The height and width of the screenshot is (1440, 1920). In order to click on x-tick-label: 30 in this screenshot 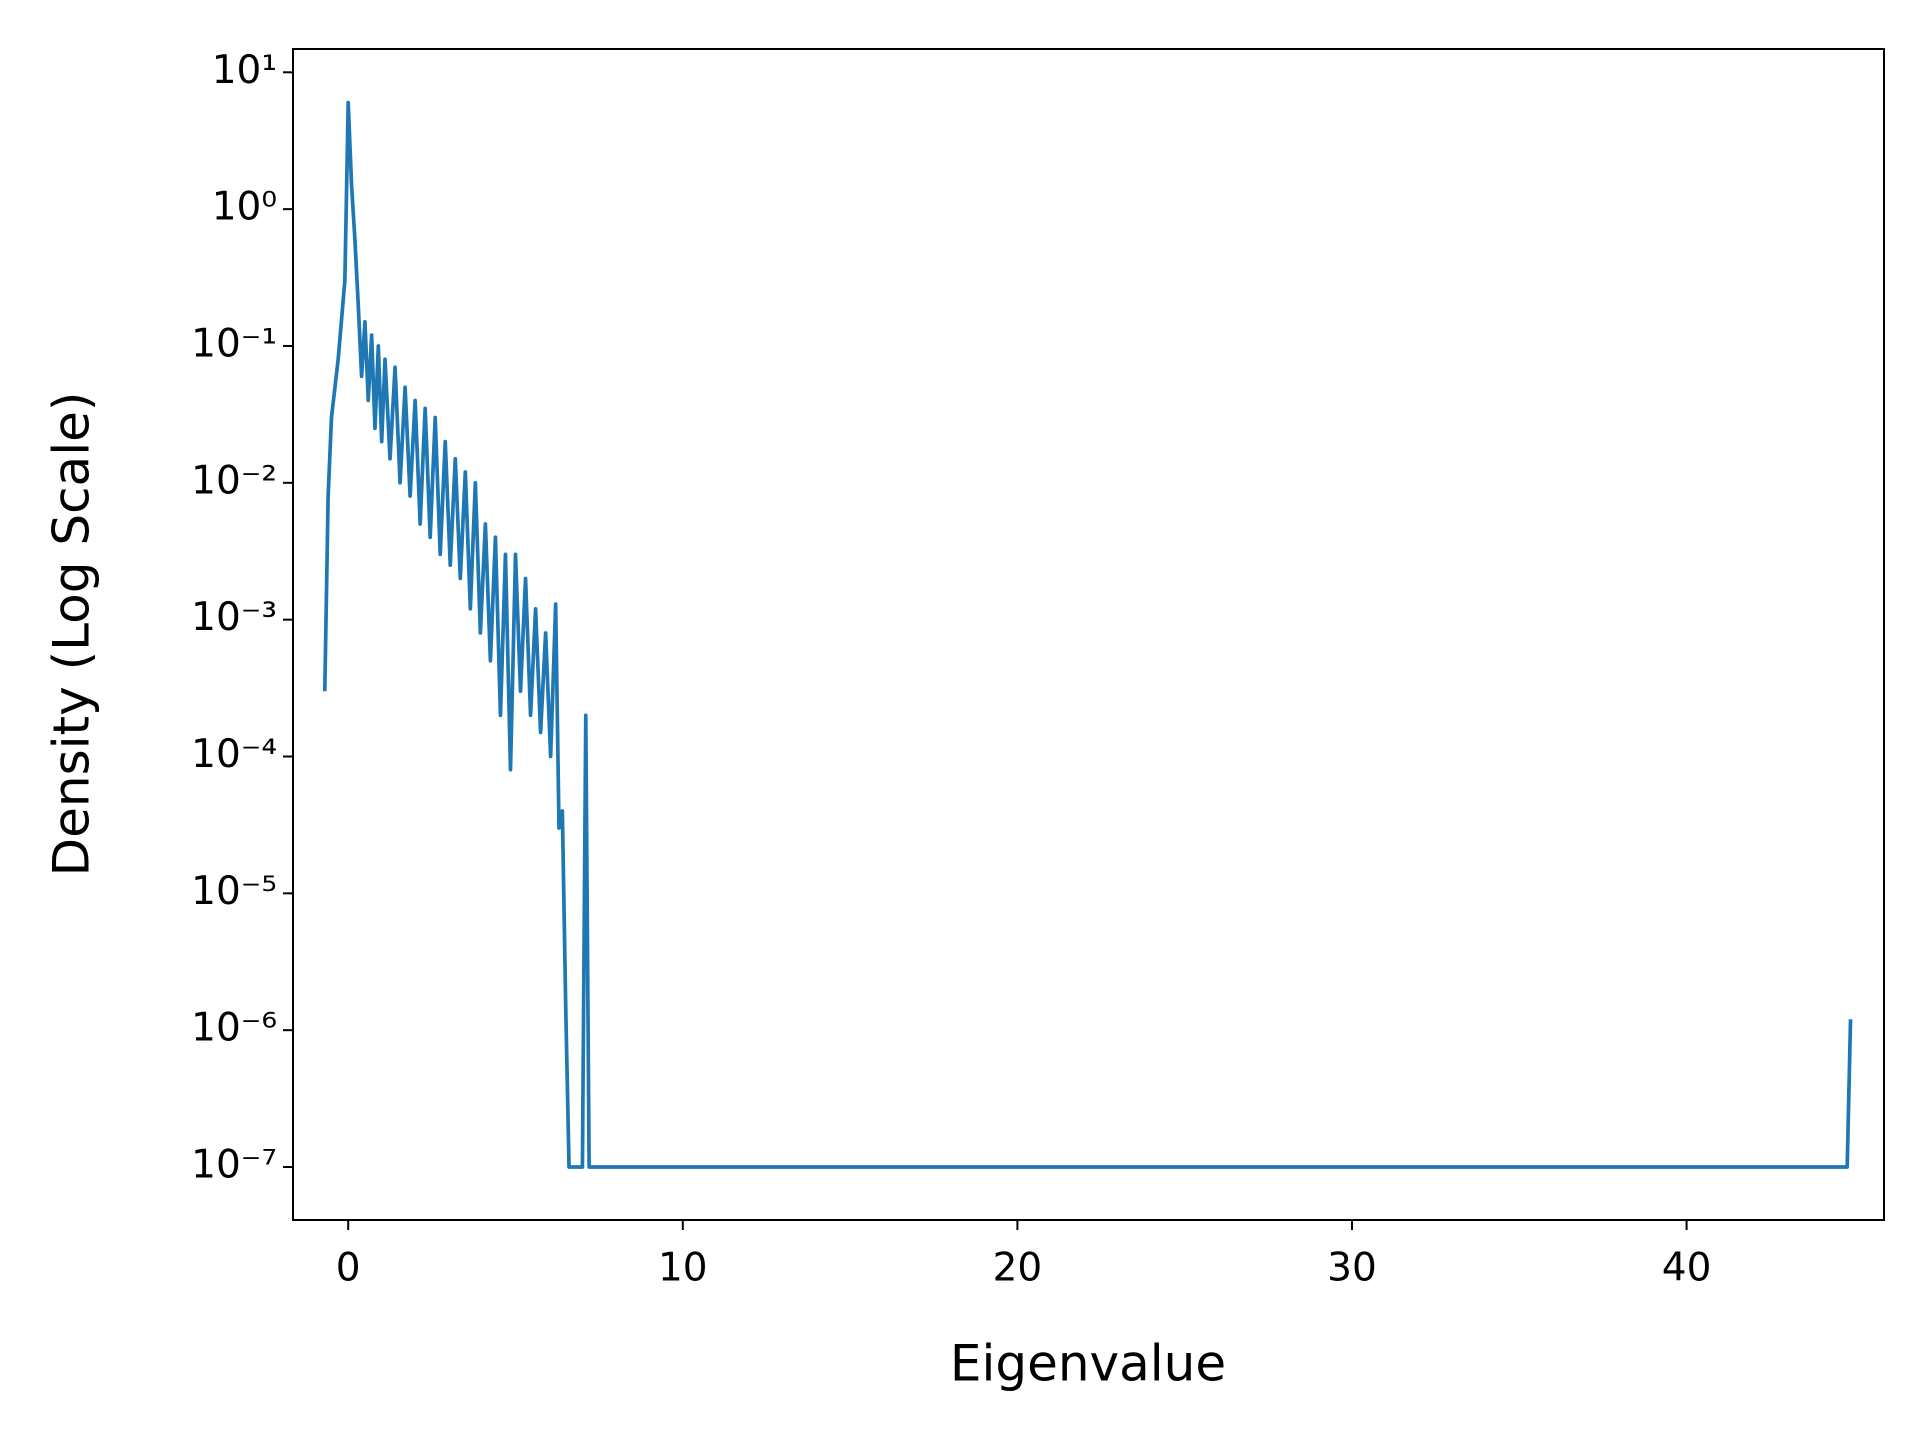, I will do `click(1352, 1268)`.